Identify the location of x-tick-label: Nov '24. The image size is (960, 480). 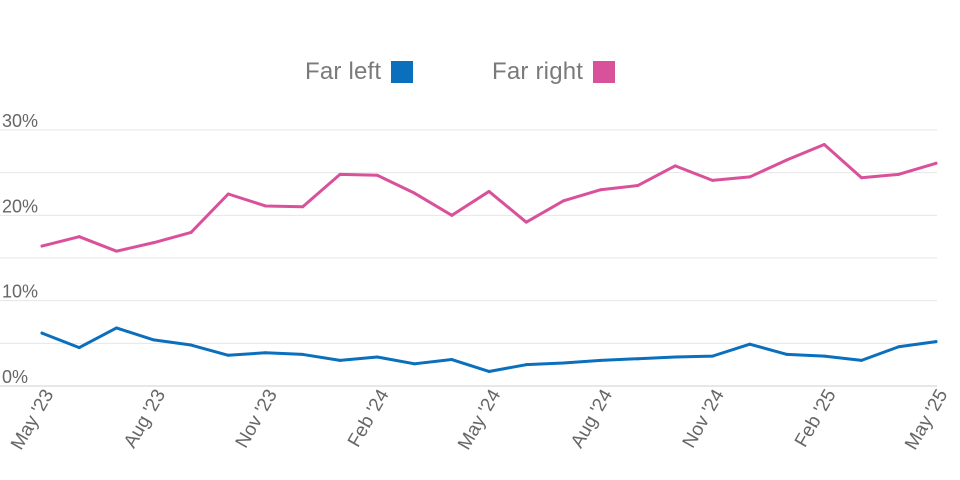
(704, 419).